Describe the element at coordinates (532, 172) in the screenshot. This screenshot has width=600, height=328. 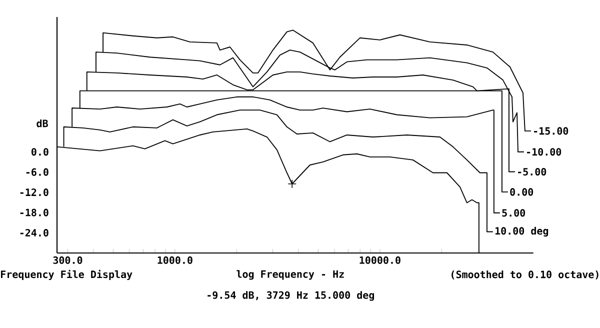
I see `series-label: -5.00` at that location.